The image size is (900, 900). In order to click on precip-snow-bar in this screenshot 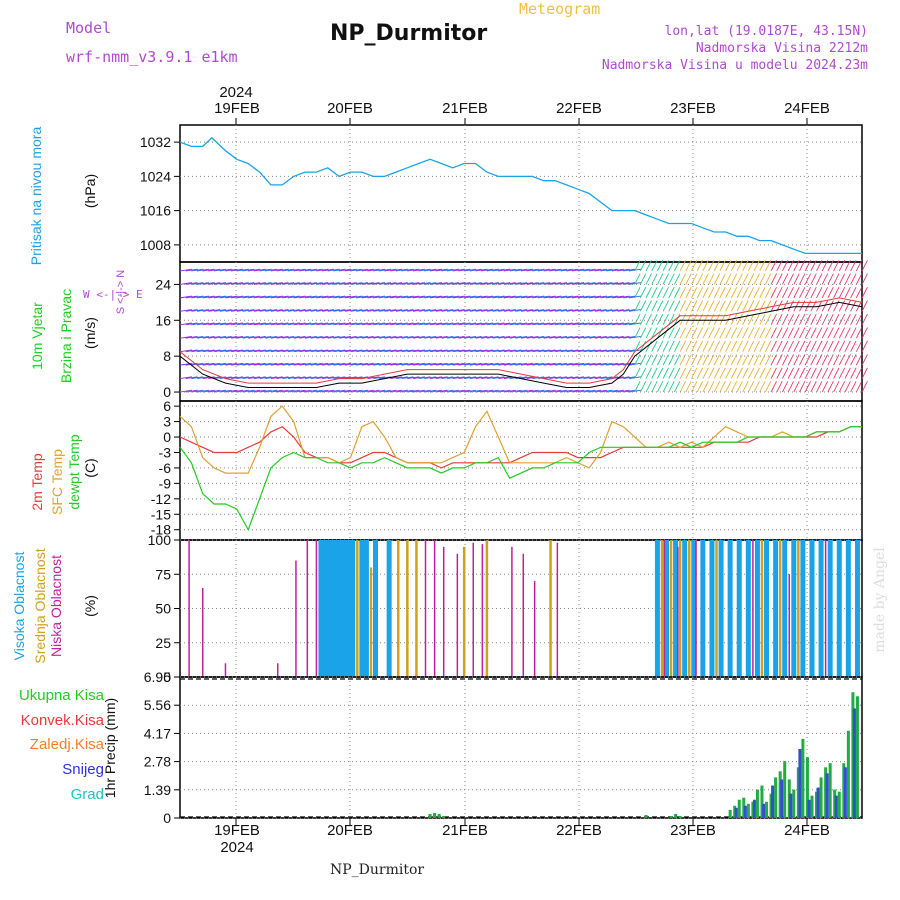, I will do `click(836, 806)`.